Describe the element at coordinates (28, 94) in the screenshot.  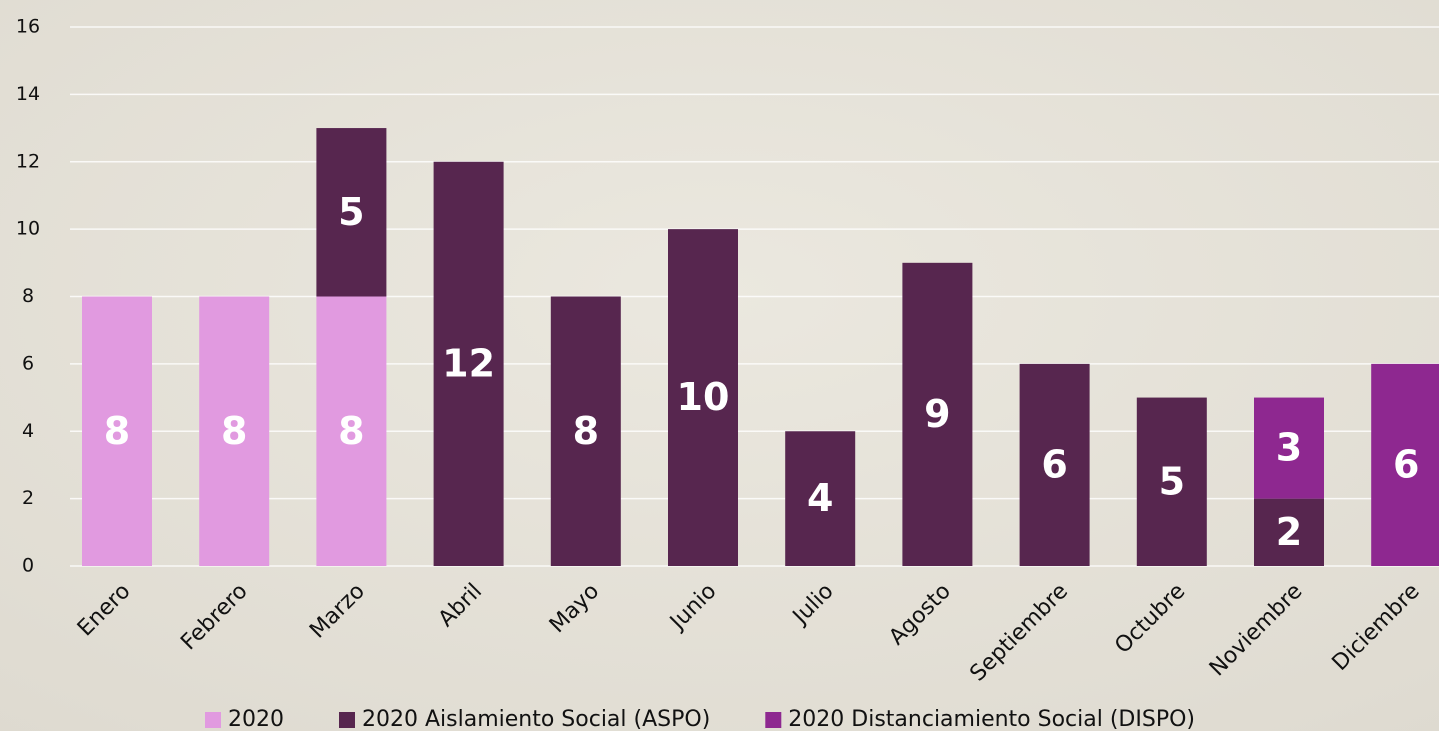
I see `y-tick-label: 14` at that location.